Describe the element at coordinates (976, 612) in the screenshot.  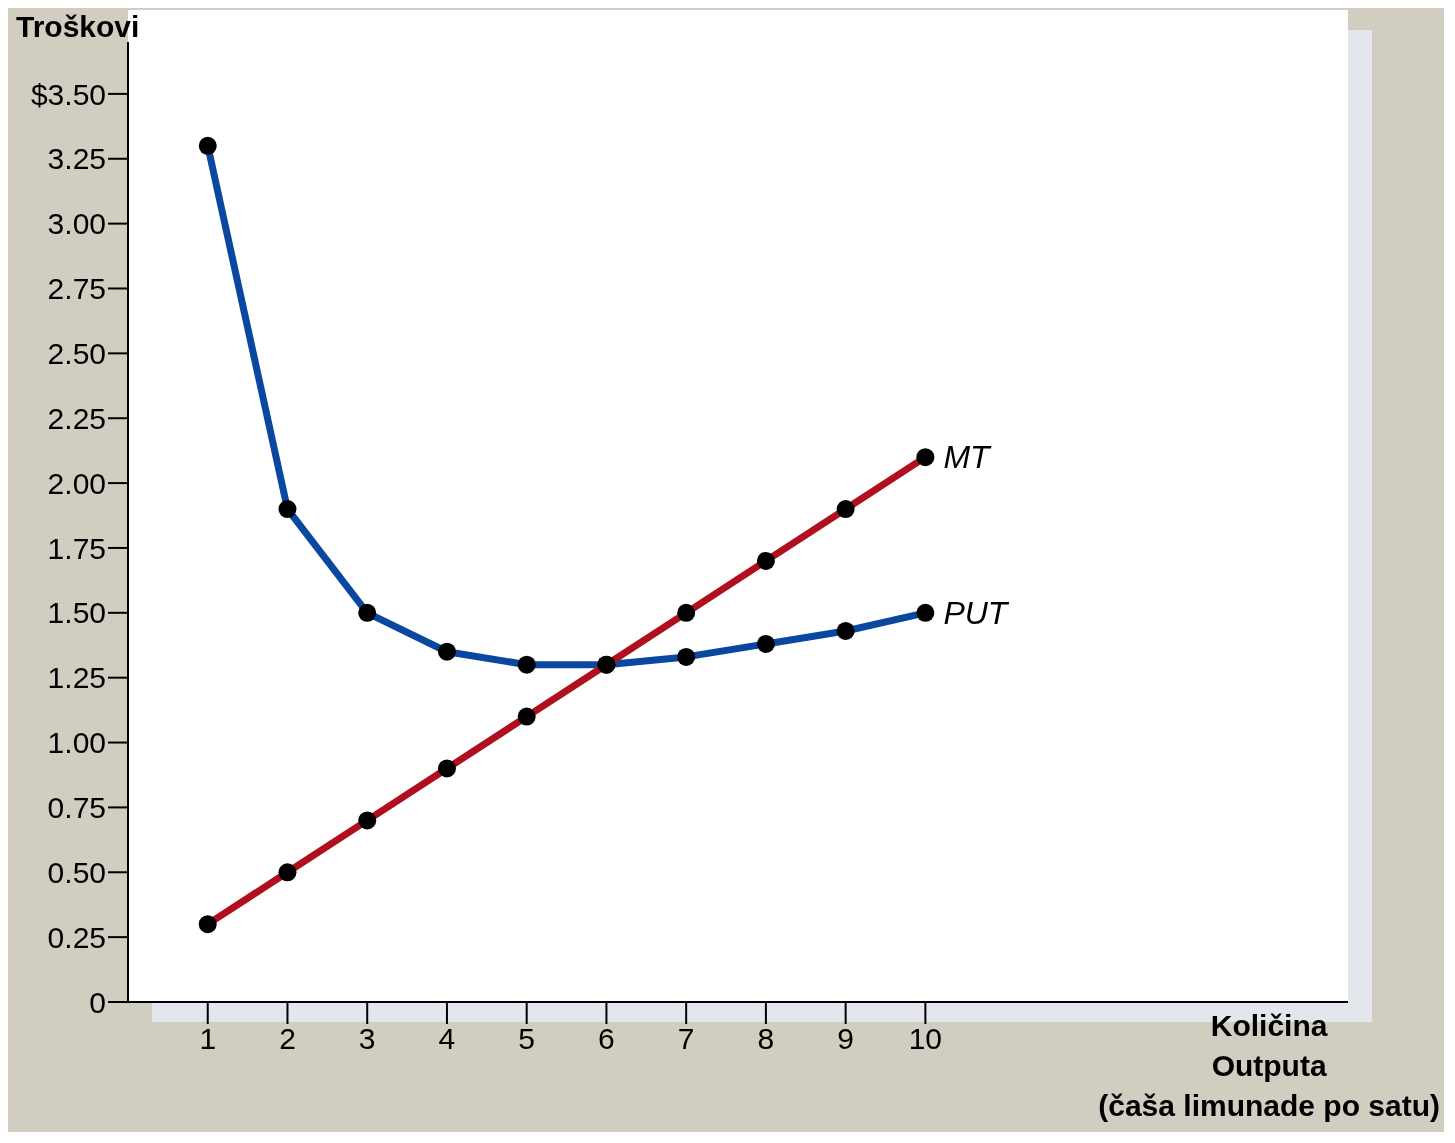
I see `series-label: PUT` at that location.